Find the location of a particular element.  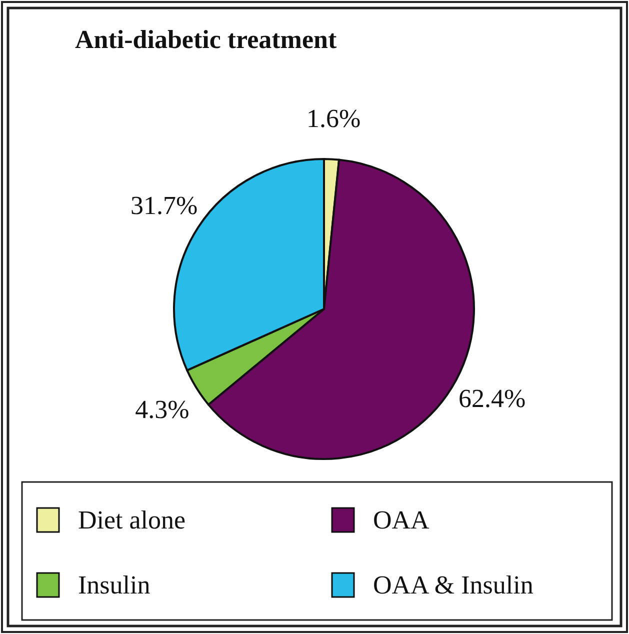

data-label: 1.6% is located at coordinates (333, 119).